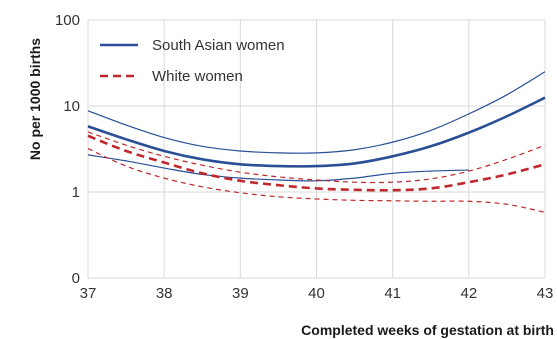  I want to click on x-tick-label: 43, so click(545, 293).